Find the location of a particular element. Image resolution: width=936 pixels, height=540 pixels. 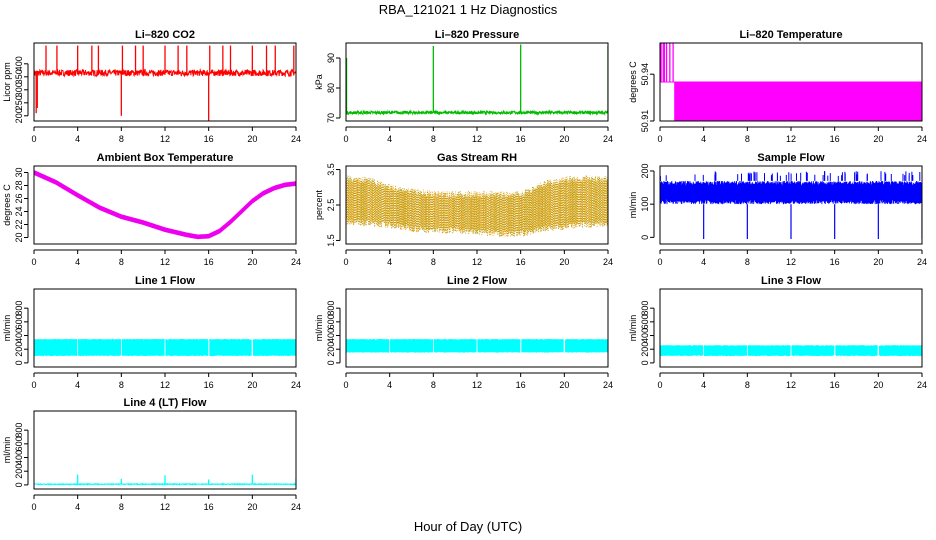

y-tick-label: 30 is located at coordinates (19, 172).